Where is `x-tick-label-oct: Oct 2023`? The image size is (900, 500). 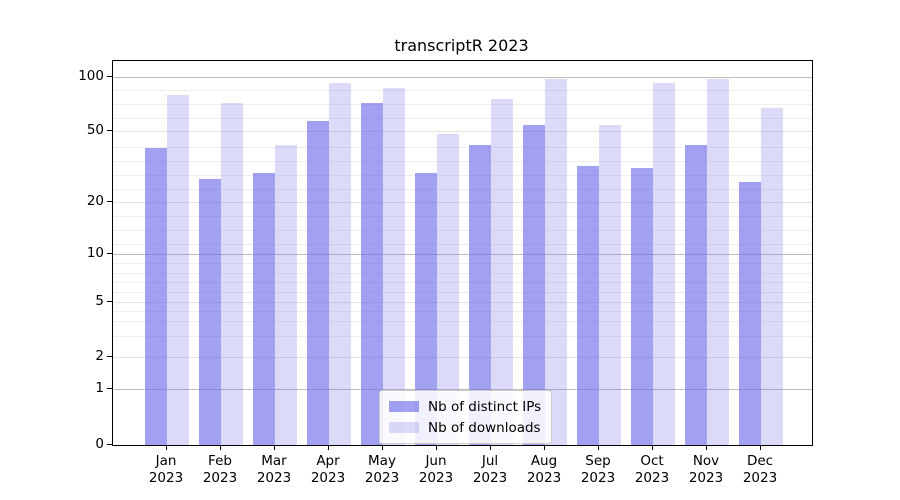
x-tick-label-oct: Oct 2023 is located at coordinates (652, 469).